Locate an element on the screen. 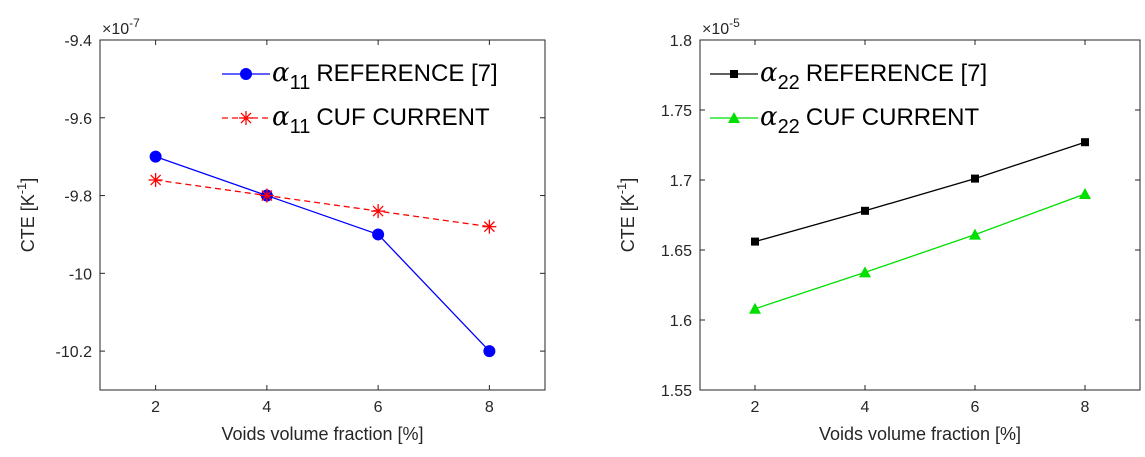 The image size is (1145, 457). y-tick-label: 1.8 is located at coordinates (681, 41).